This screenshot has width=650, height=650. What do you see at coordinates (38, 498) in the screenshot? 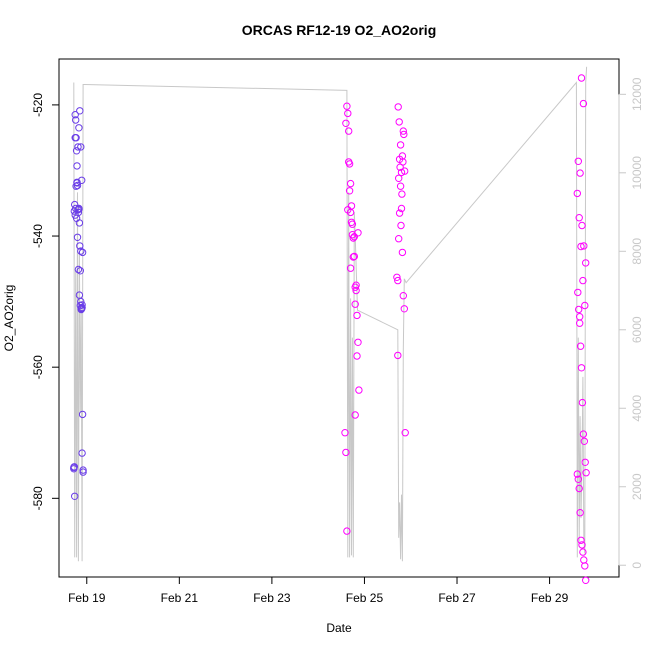
I see `y-tick-label: -580` at bounding box center [38, 498].